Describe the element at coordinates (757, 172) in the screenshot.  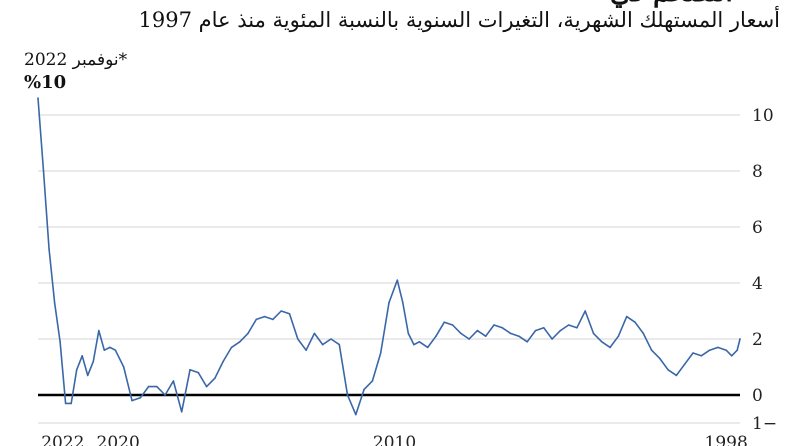
I see `y-tick-label: 8` at that location.